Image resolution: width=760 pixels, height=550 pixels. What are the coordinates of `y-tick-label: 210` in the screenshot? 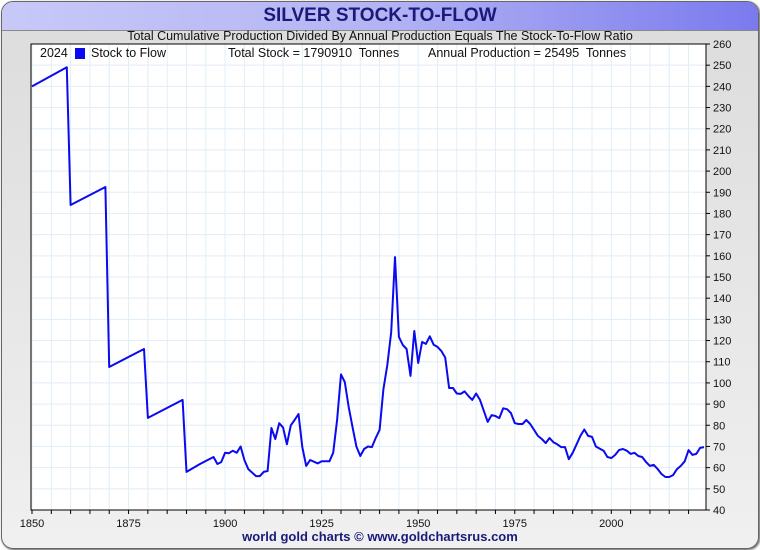 It's located at (722, 151).